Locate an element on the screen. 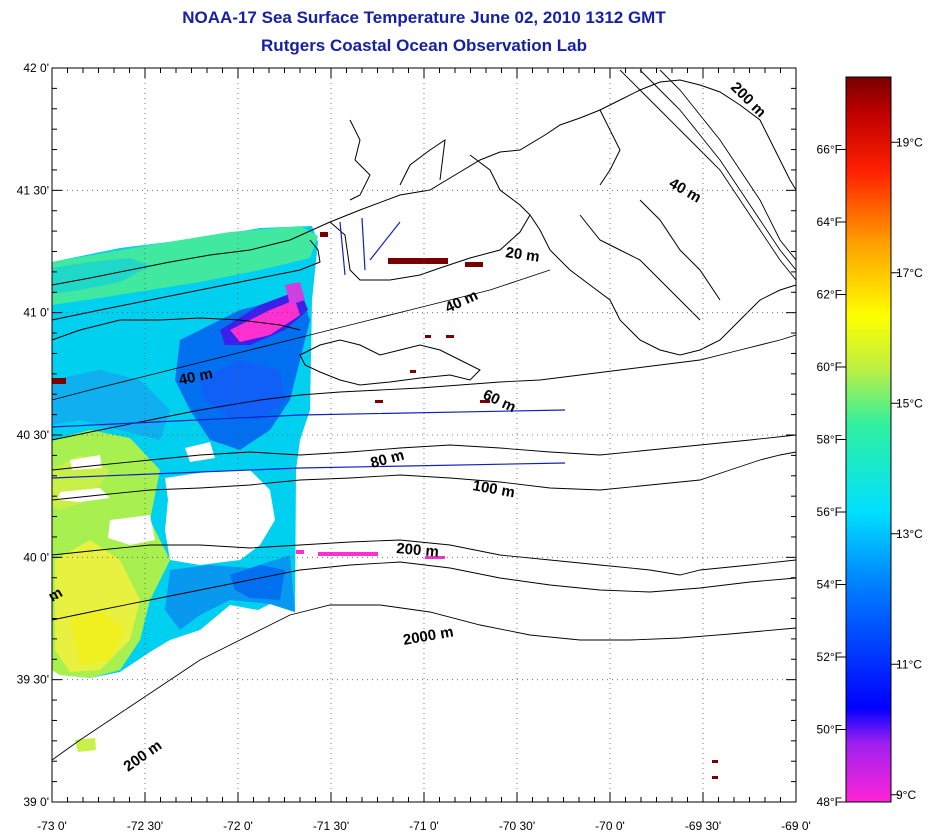  contour-label-40m-a: 40 m is located at coordinates (462, 302).